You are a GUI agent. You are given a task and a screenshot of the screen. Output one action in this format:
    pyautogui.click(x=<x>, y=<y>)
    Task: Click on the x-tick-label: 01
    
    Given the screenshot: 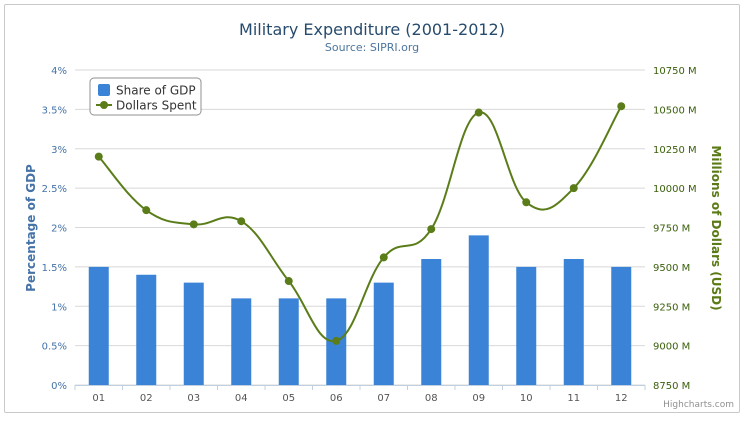 What is the action you would take?
    pyautogui.click(x=98, y=398)
    